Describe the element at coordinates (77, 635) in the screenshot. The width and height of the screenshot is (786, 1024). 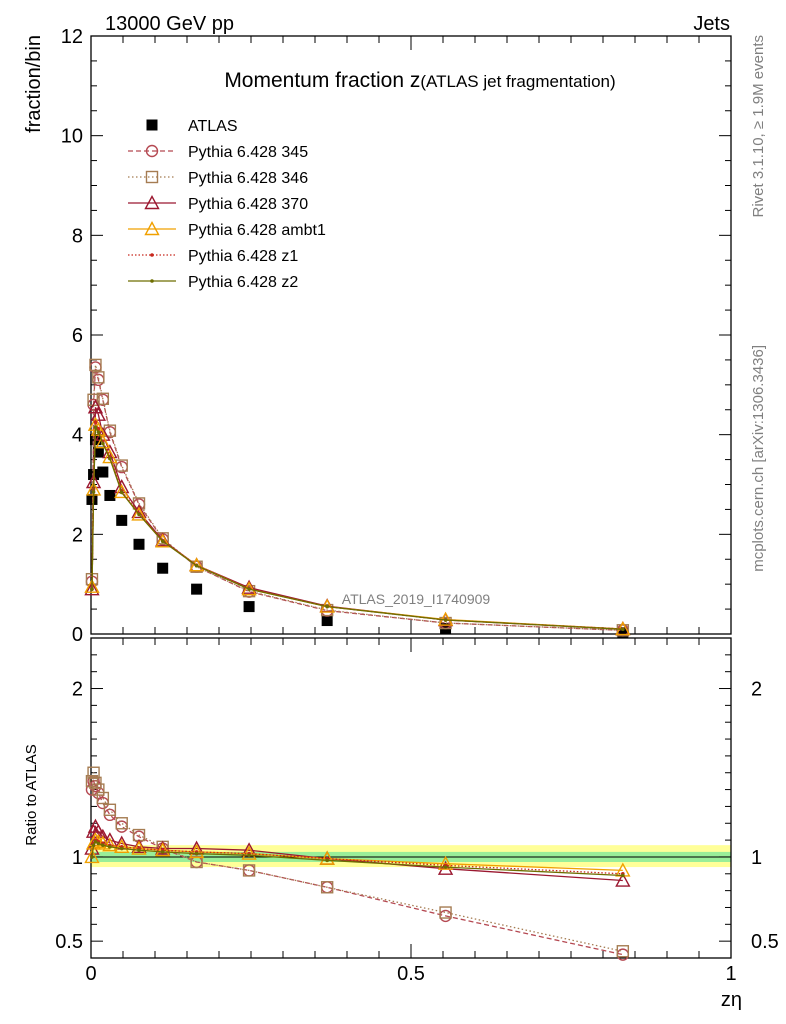
I see `y-tick-label-main: 0` at that location.